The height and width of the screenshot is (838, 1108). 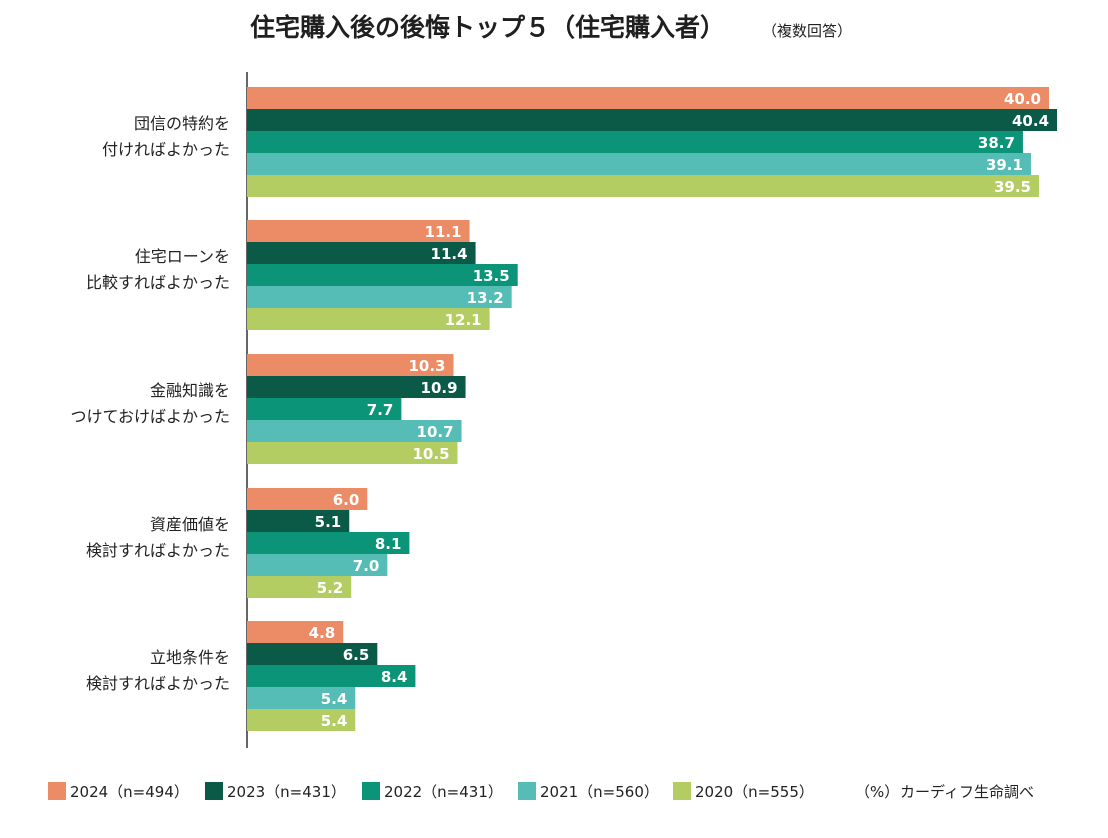 What do you see at coordinates (166, 149) in the screenshot?
I see `category-label: 付ければよかった` at bounding box center [166, 149].